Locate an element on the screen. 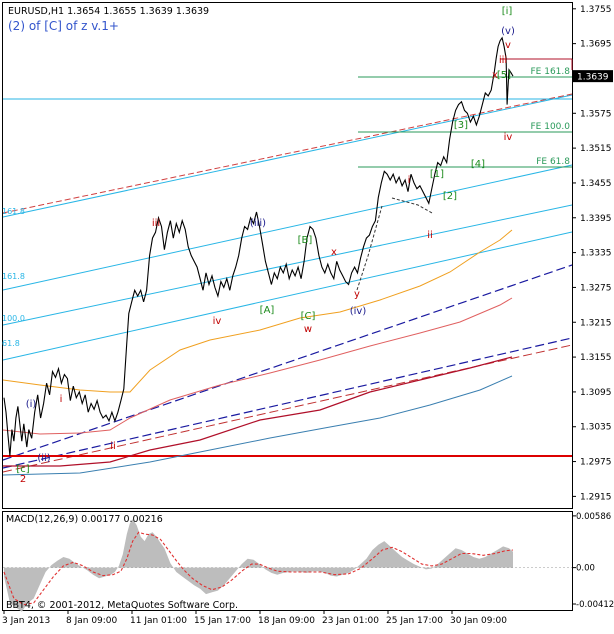 Image resolution: width=614 pixels, height=634 pixels. wave-label: w is located at coordinates (308, 329).